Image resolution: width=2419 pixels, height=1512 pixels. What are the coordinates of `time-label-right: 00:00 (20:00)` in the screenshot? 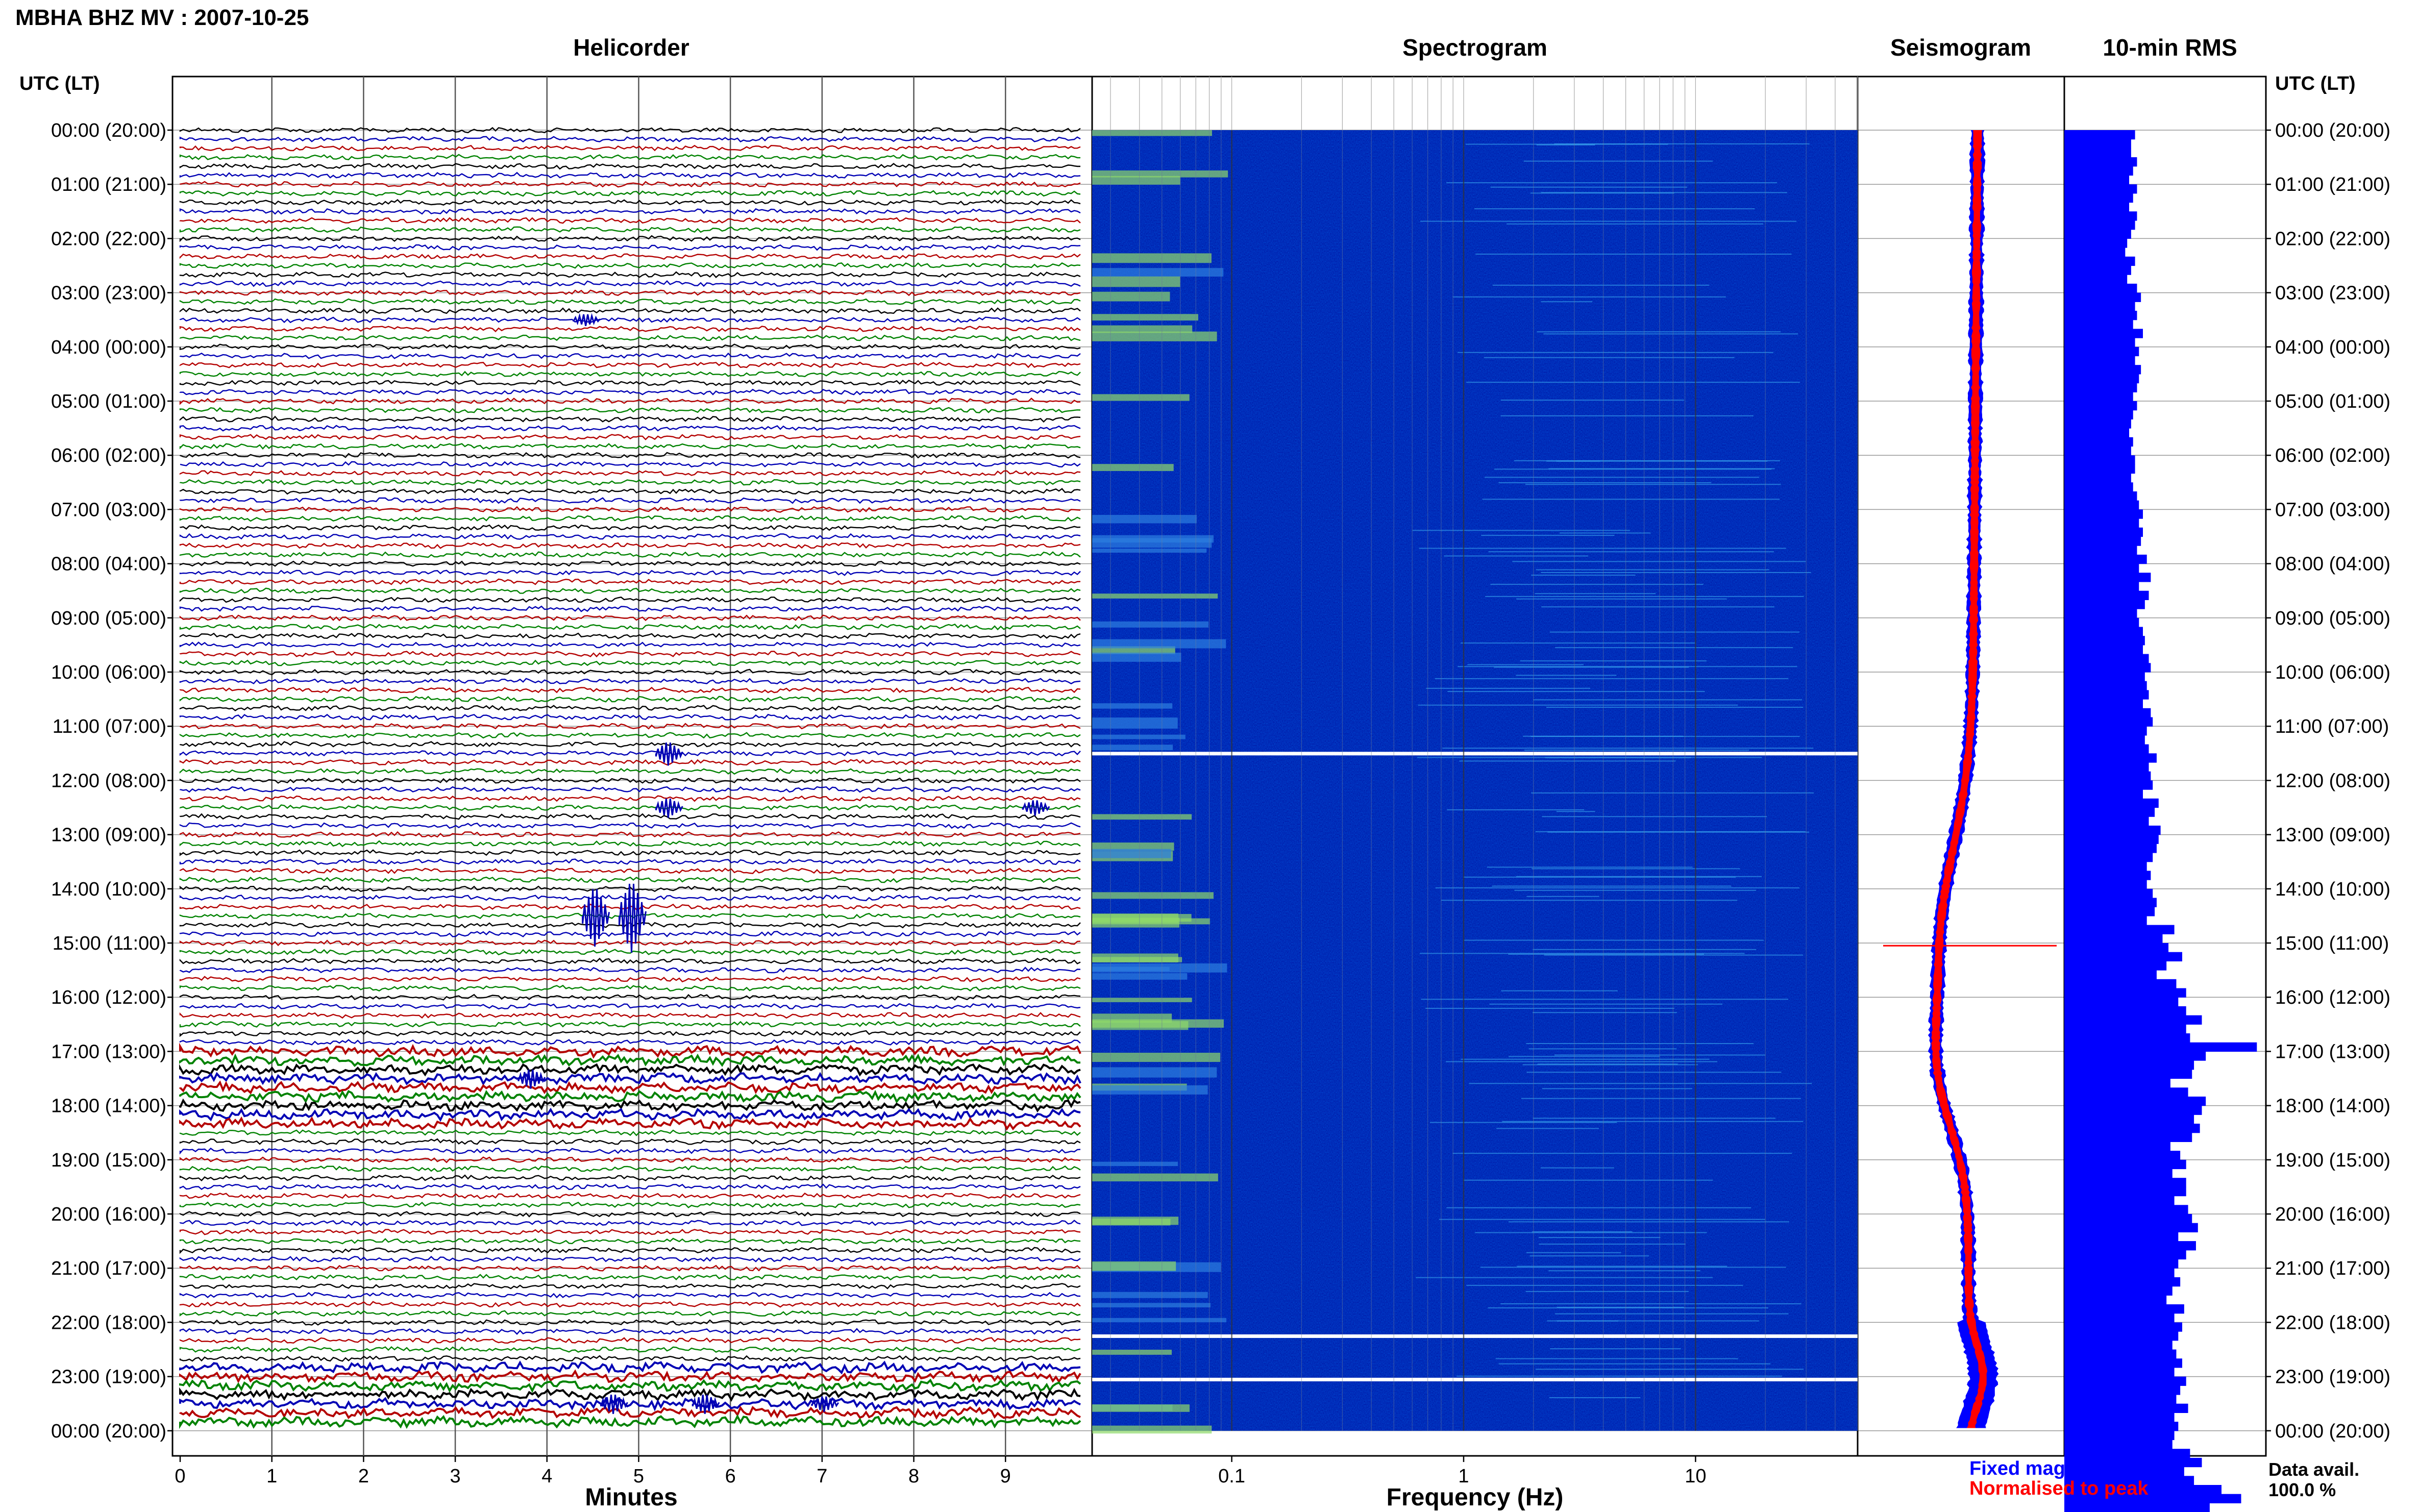 It's located at (2332, 130).